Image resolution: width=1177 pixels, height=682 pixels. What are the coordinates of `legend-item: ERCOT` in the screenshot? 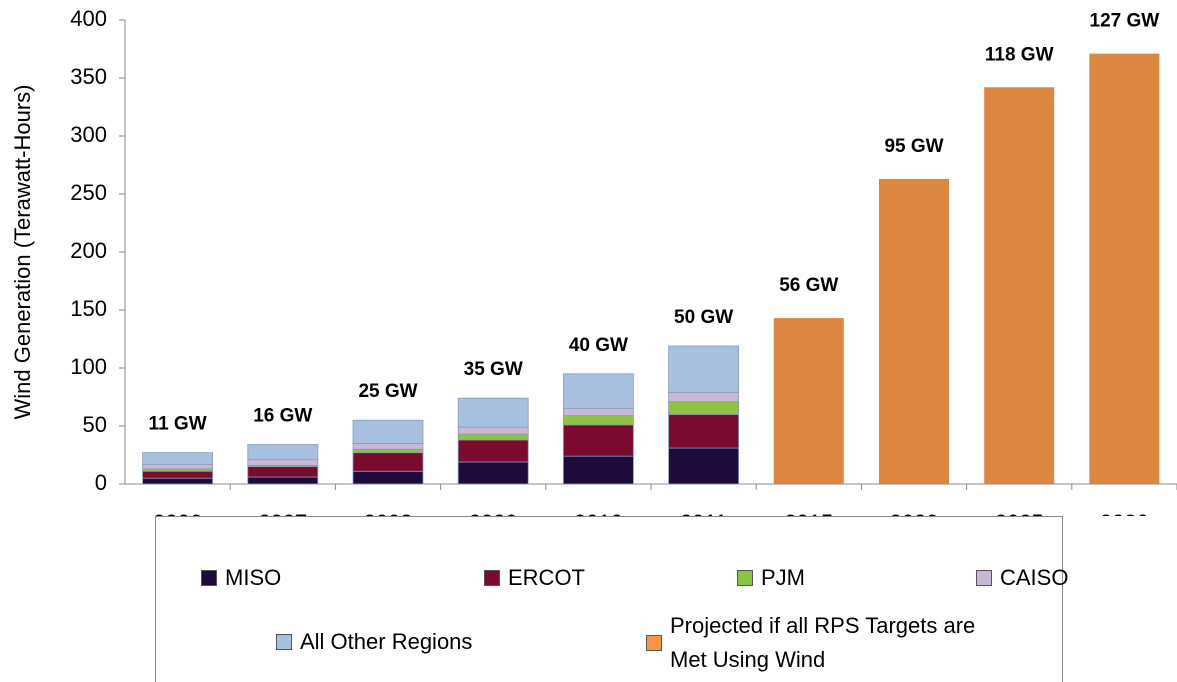 It's located at (534, 578).